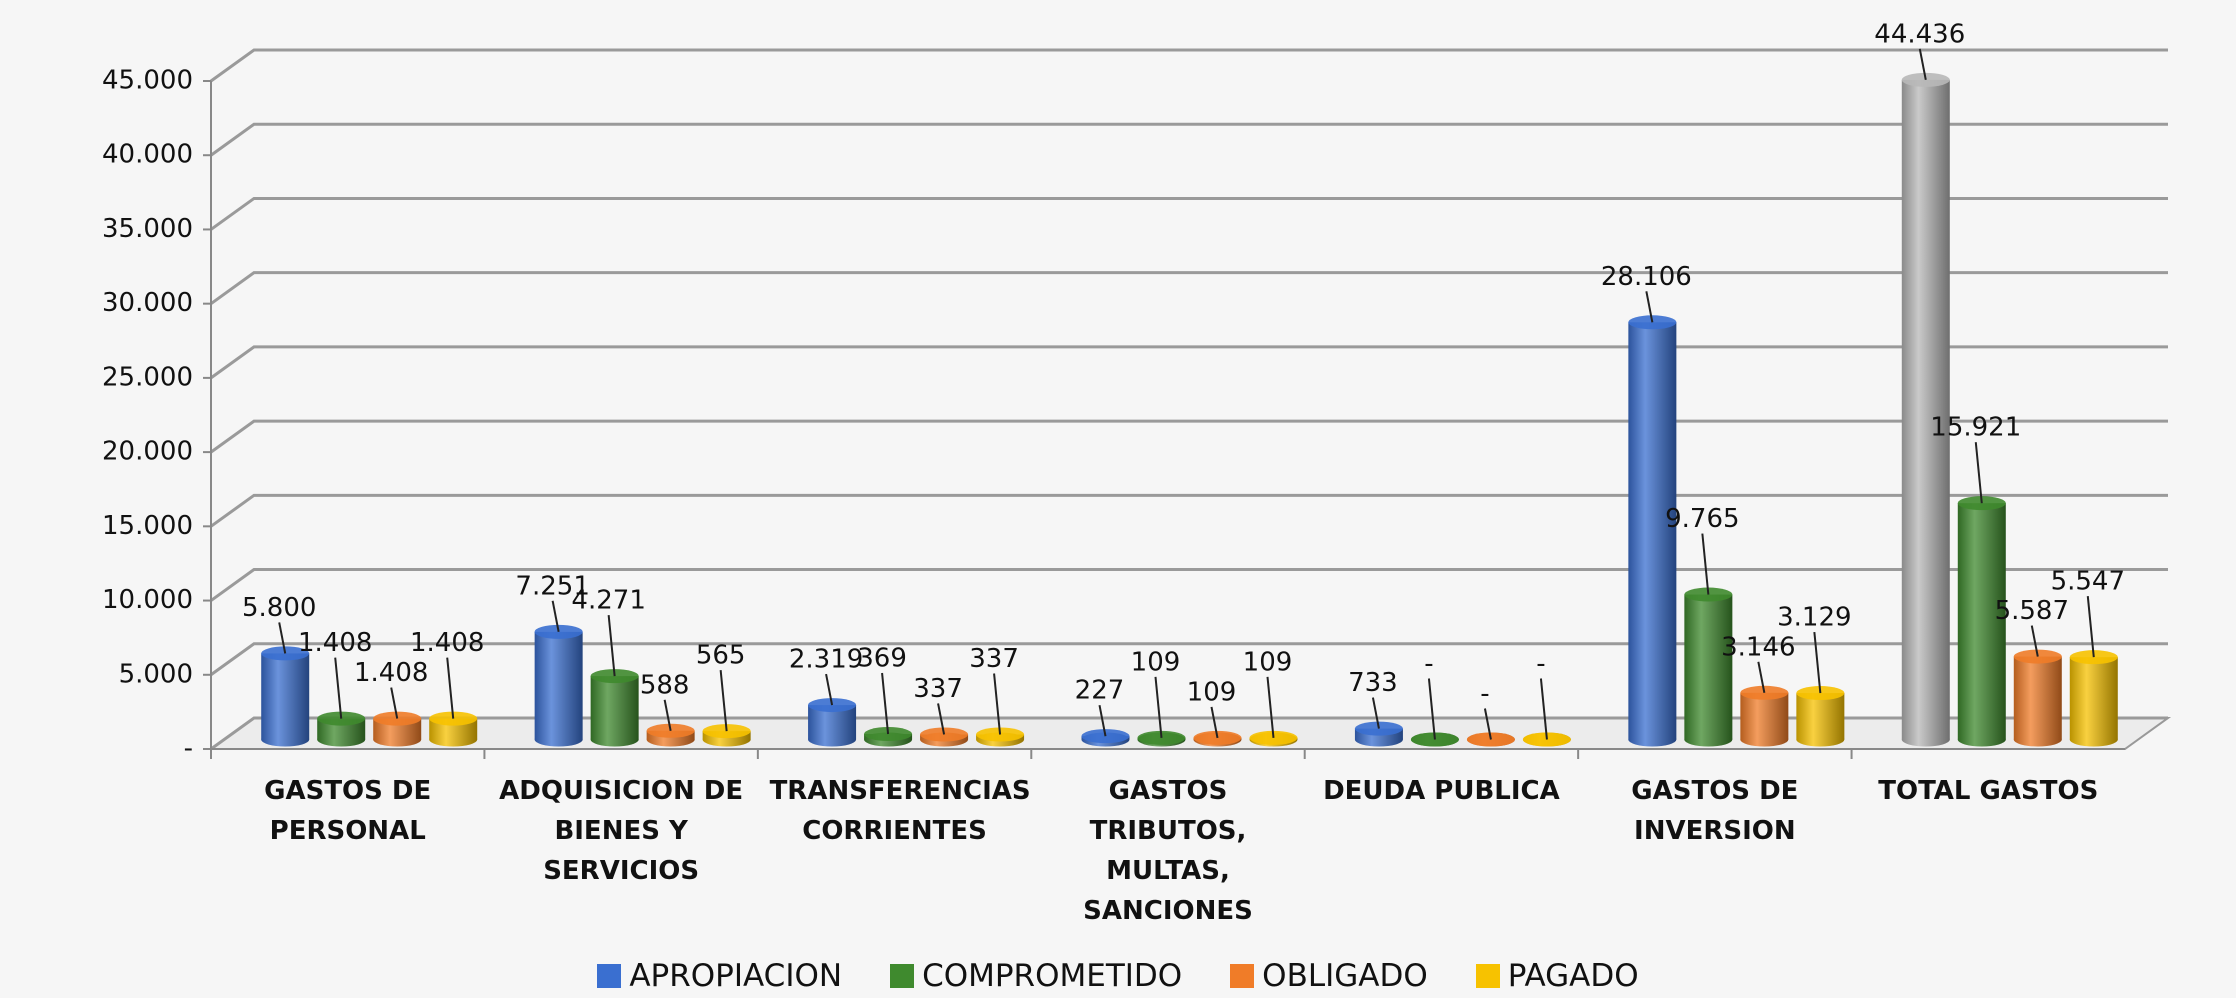 This screenshot has width=2236, height=998. I want to click on y-tick-label: 5.000, so click(156, 674).